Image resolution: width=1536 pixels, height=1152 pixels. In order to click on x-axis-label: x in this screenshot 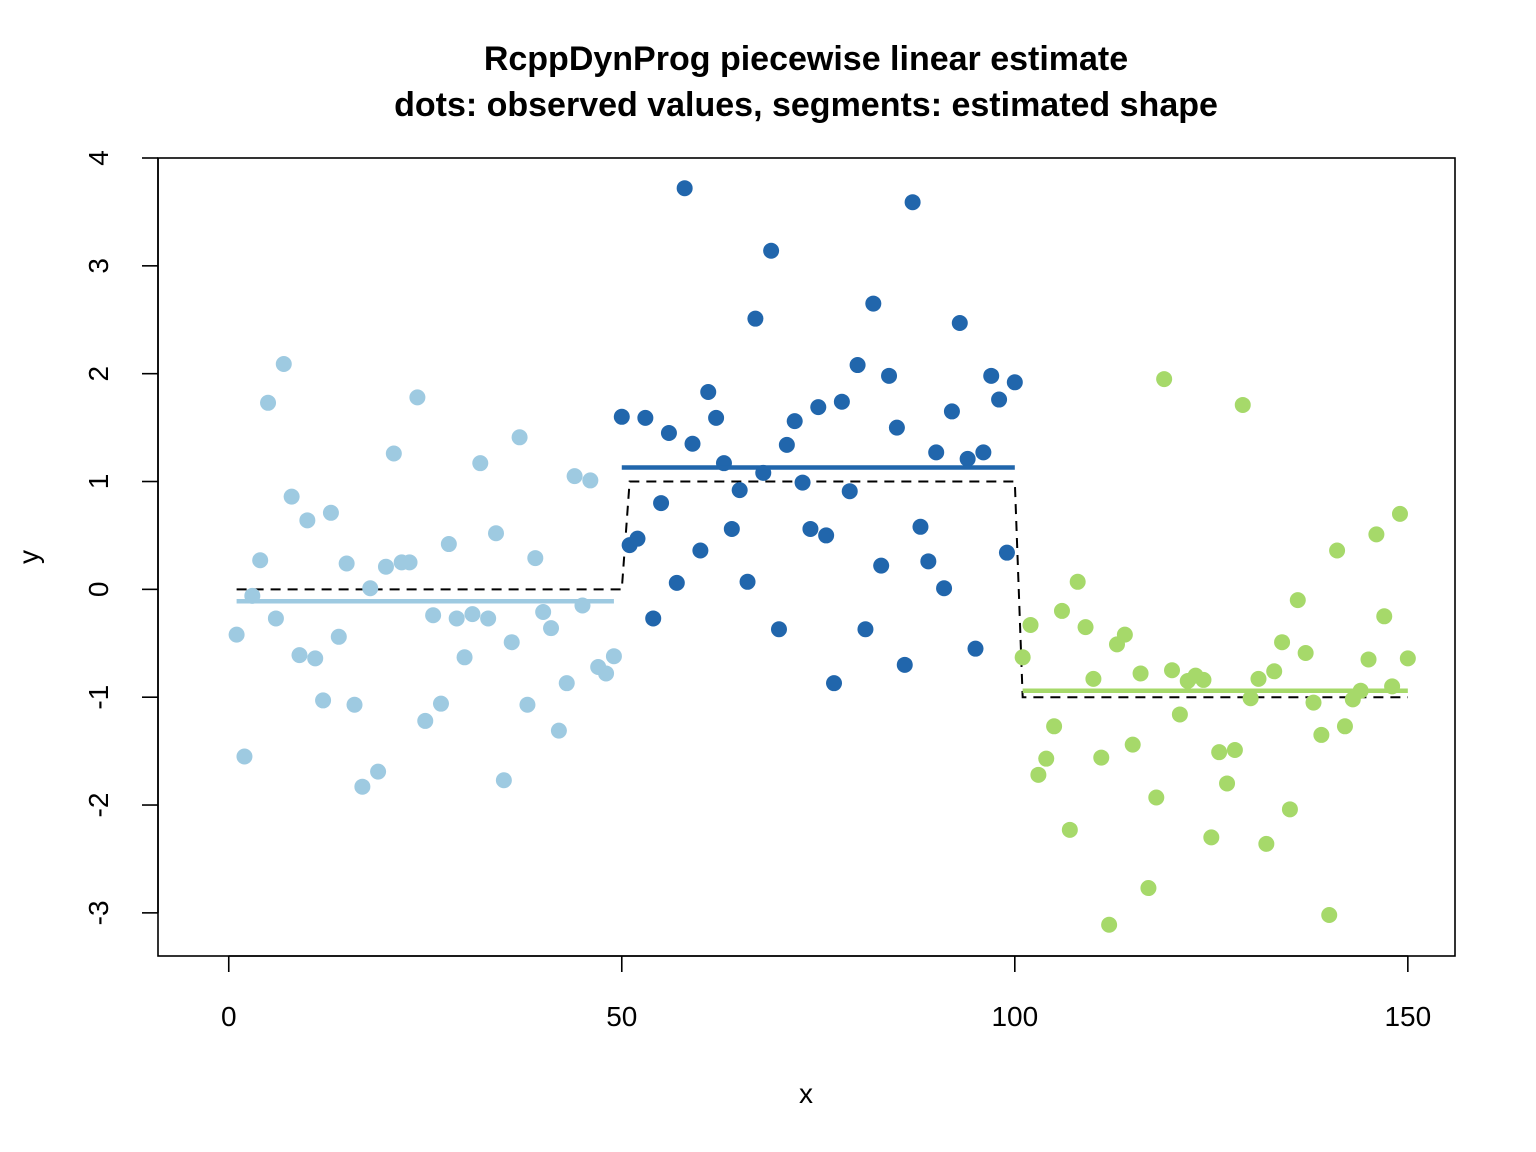, I will do `click(806, 1093)`.